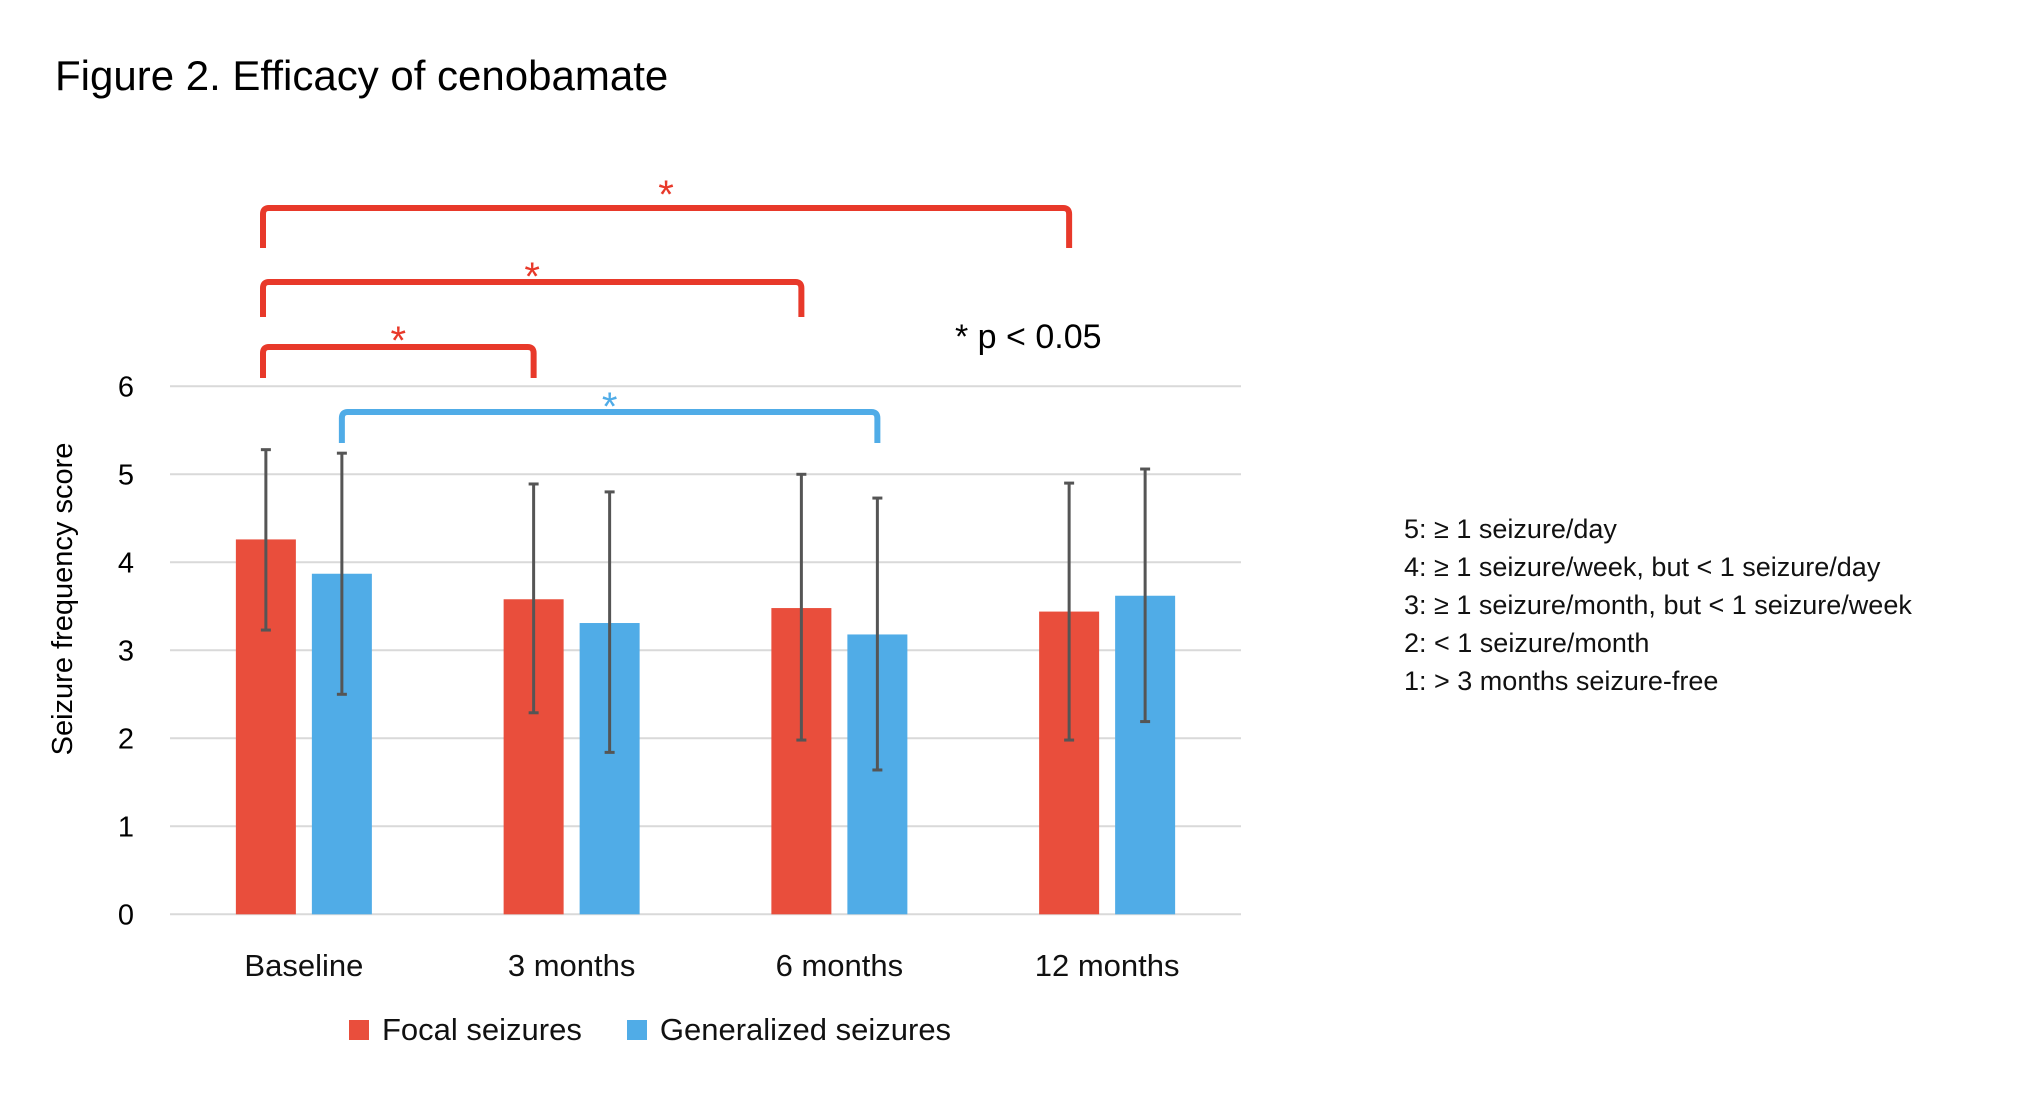 This screenshot has height=1106, width=2036. I want to click on score-definition-4: 4: ≥ 1 seizure/week, but < 1 seizure/day, so click(1642, 567).